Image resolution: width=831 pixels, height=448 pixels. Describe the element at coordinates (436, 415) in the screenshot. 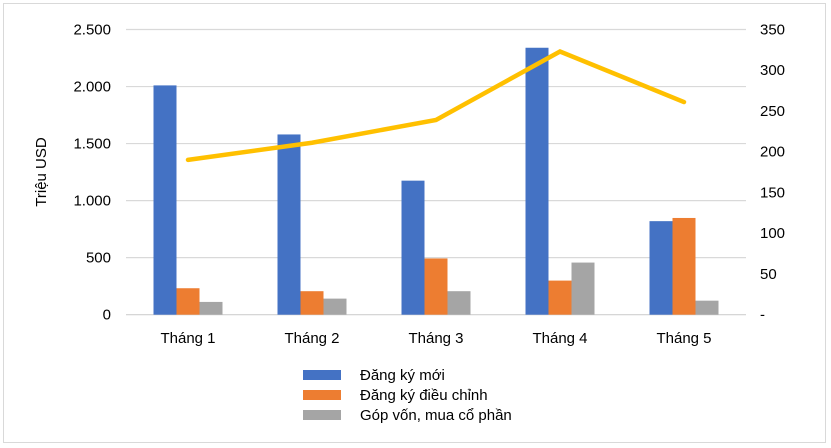

I see `legend-label: Góp vốn, mua cổ phần` at that location.